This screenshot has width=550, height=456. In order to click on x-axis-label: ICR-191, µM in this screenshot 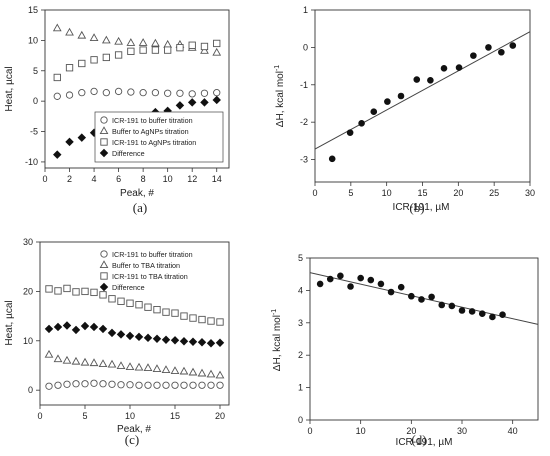, I will do `click(424, 442)`.